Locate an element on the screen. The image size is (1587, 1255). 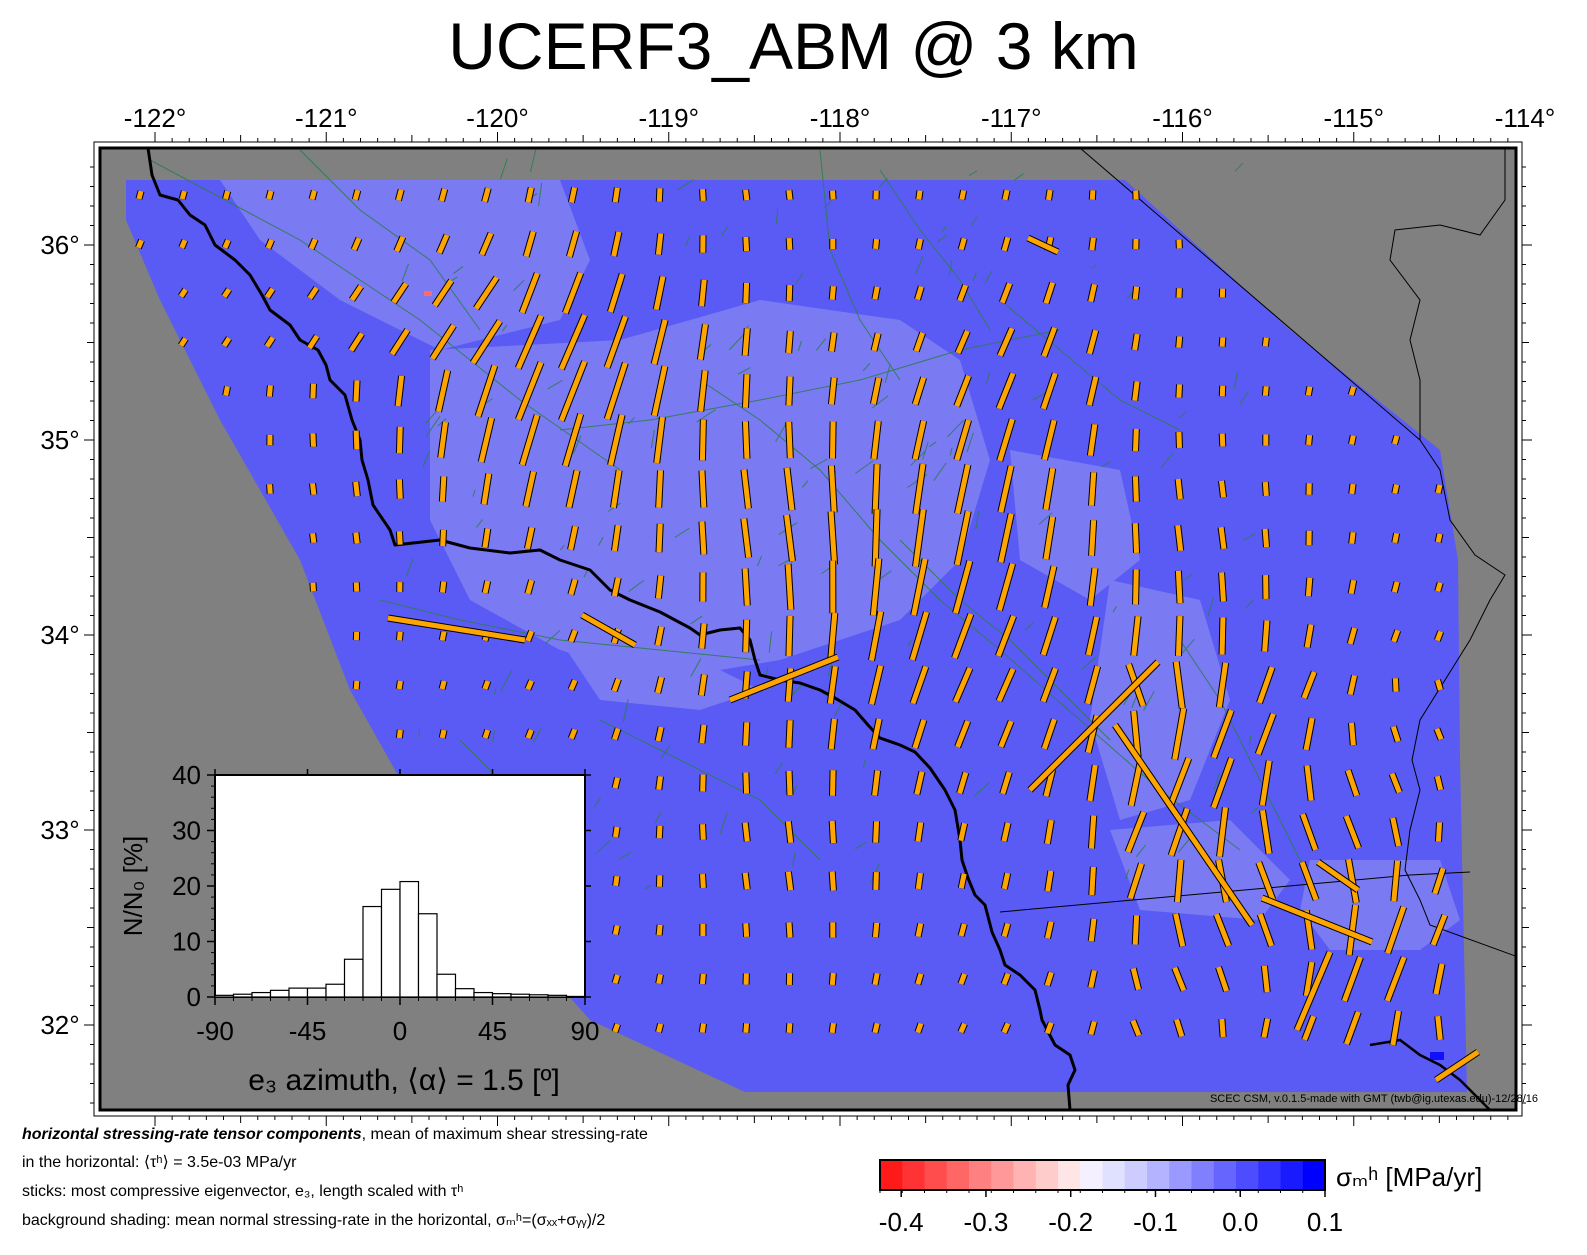
colorbar: -0.4 -0.3 -0.2 -0.1 0.0 0.1 is located at coordinates (1111, 1198).